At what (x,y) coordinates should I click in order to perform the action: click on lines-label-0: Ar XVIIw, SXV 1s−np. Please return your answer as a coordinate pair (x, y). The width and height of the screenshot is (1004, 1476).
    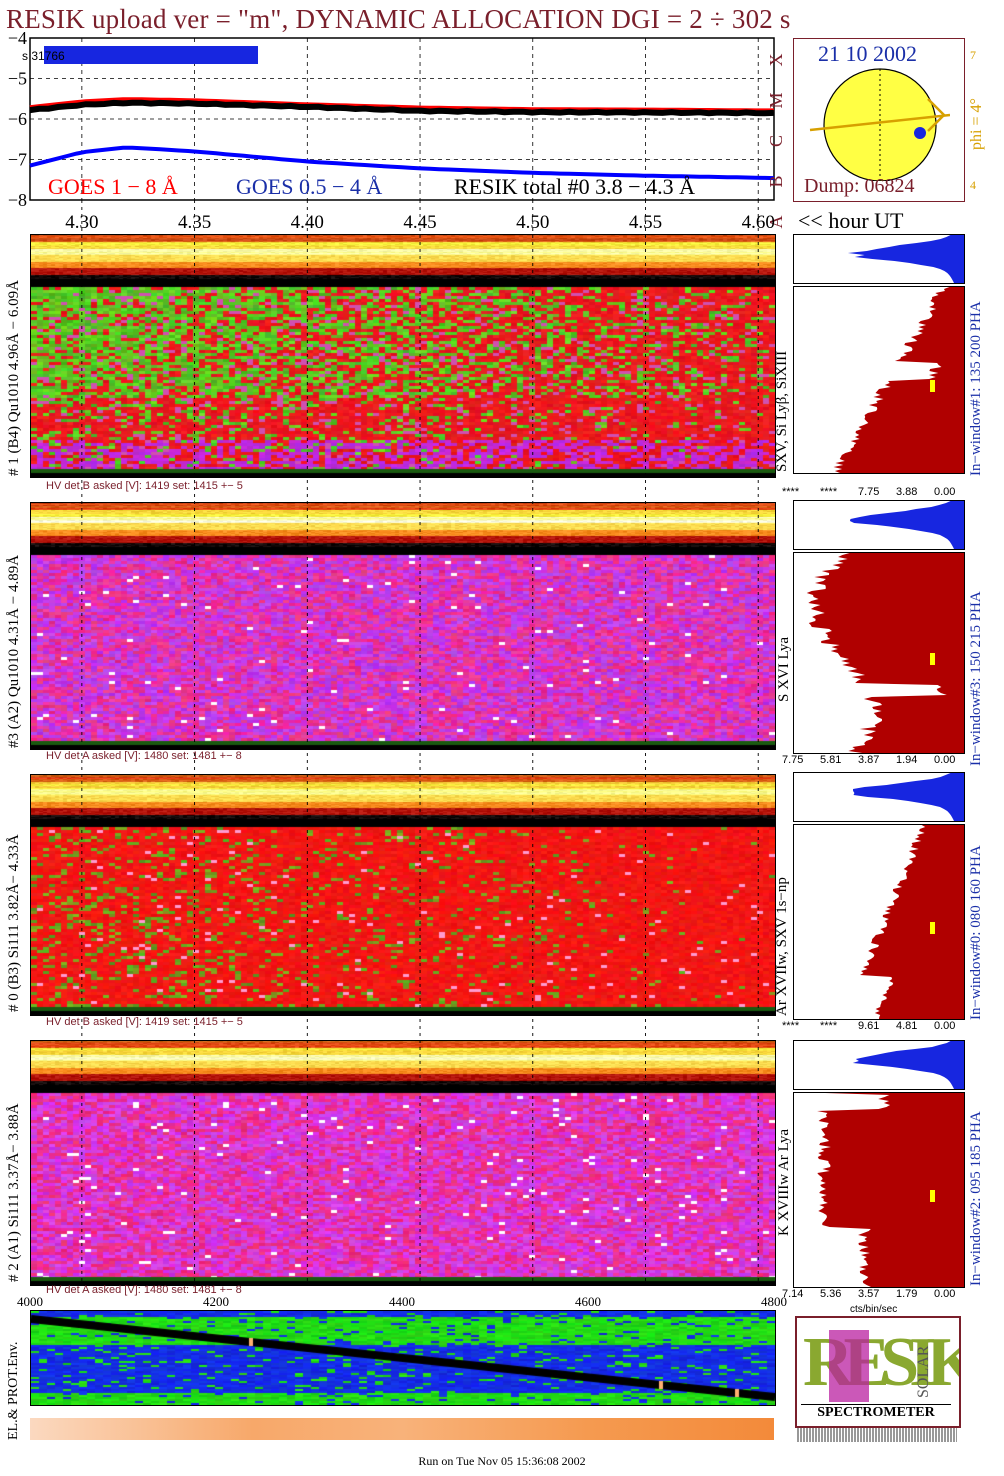
    Looking at the image, I should click on (782, 946).